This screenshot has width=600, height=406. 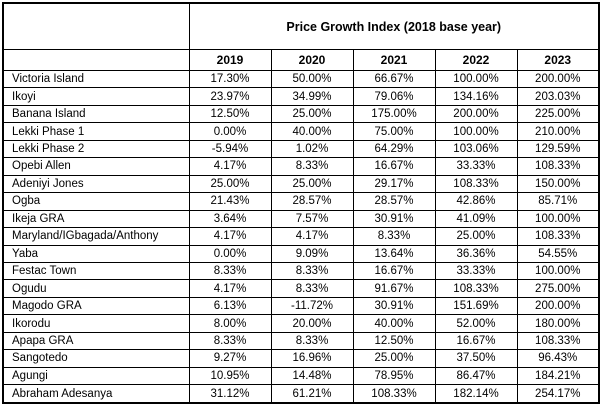 I want to click on table-row: Yaba 0.00% 9.09% 13.64% 36.36% 54.55%, so click(x=301, y=253).